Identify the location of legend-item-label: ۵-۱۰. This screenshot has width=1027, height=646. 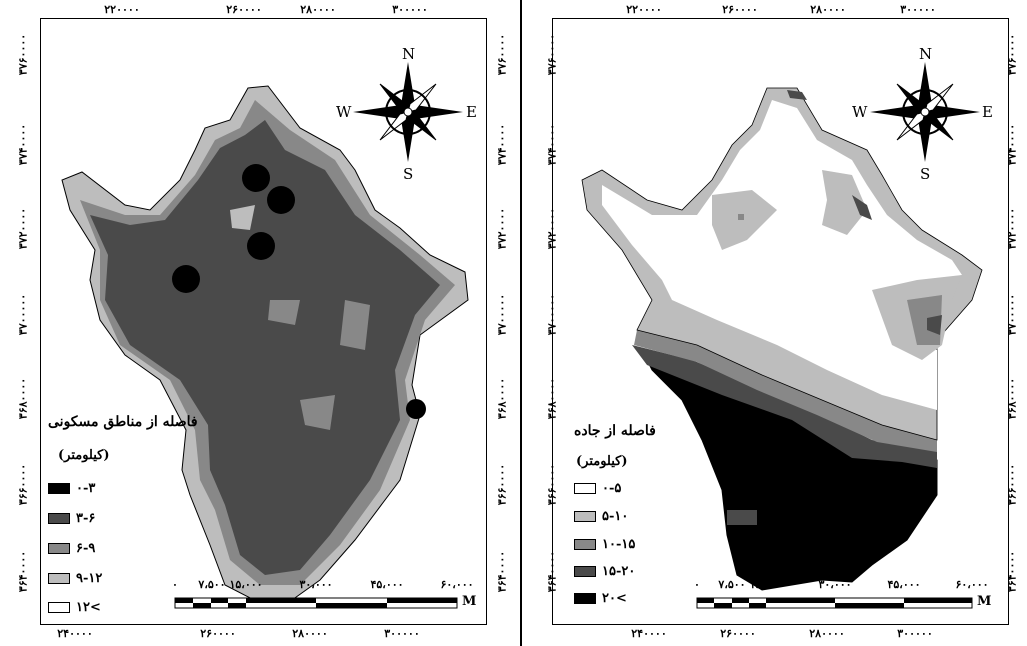
(615, 516).